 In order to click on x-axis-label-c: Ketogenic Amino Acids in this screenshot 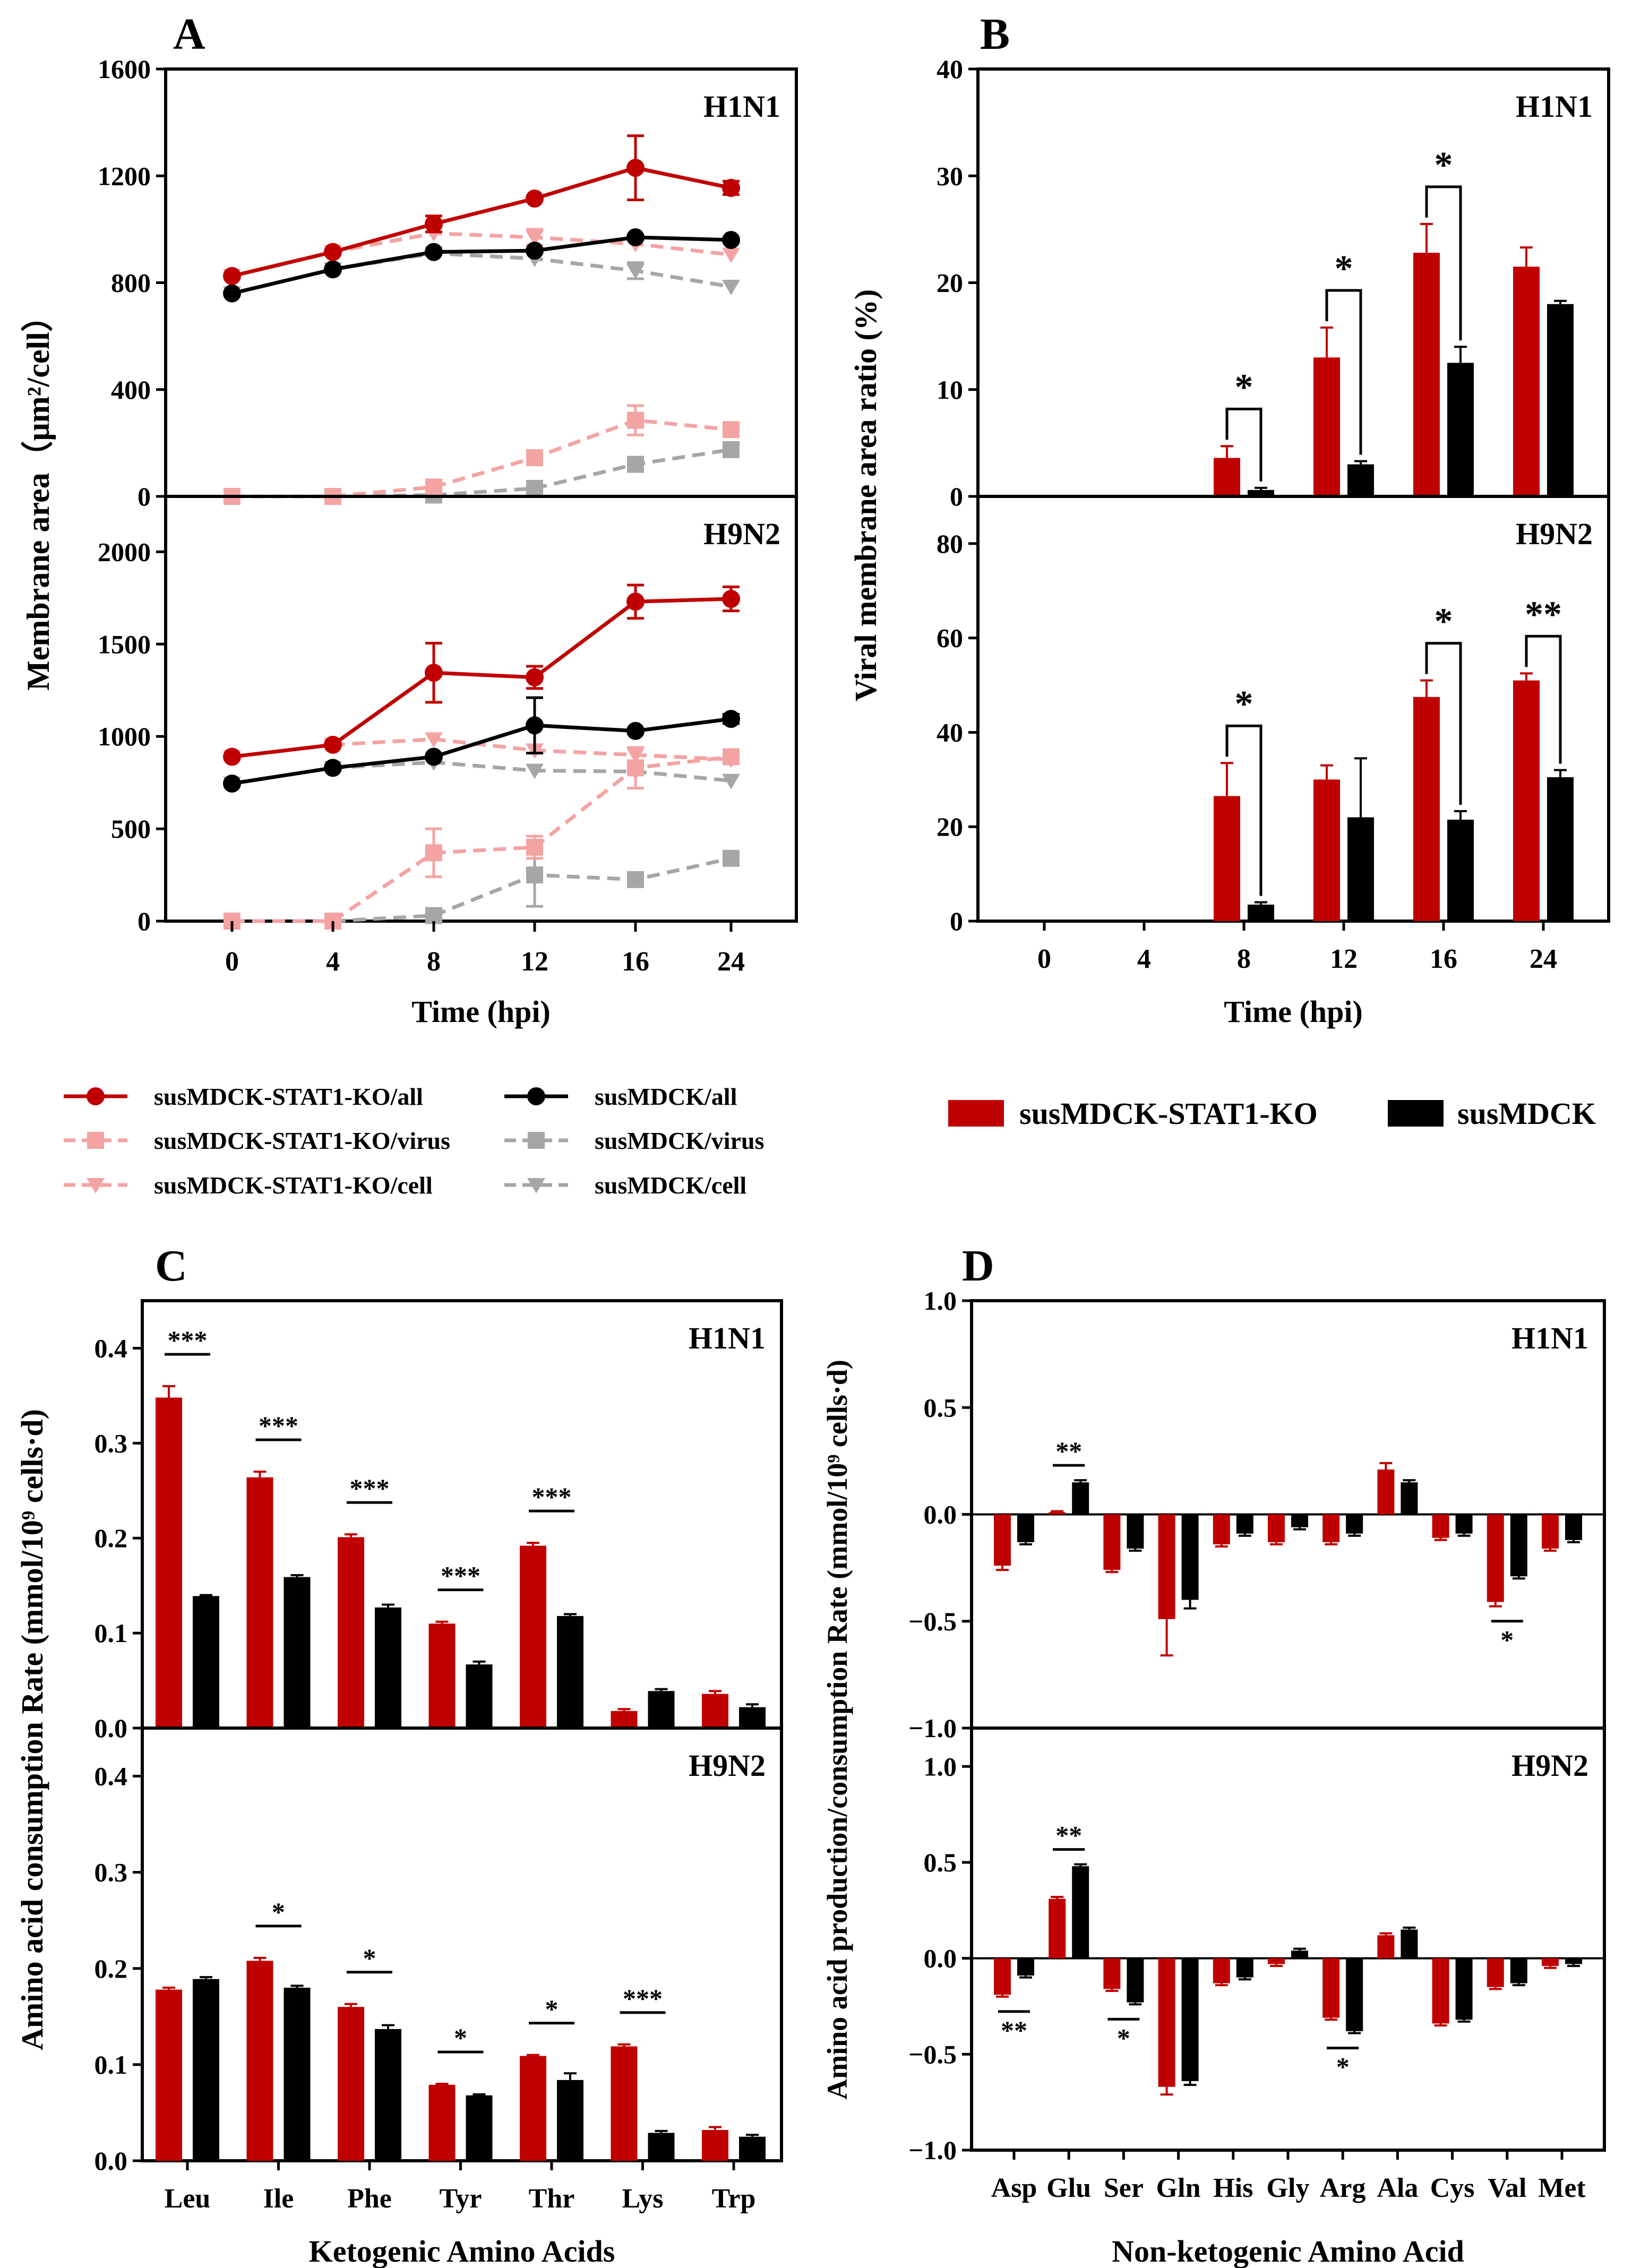, I will do `click(462, 2251)`.